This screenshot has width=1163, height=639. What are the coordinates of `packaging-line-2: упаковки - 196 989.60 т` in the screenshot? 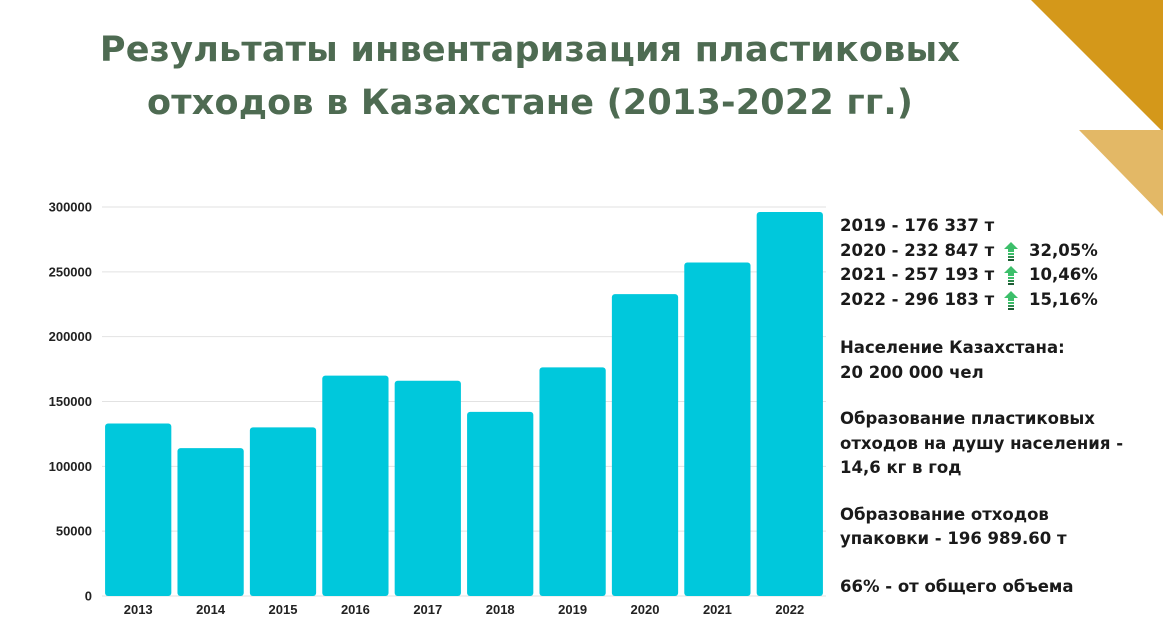 It's located at (953, 538).